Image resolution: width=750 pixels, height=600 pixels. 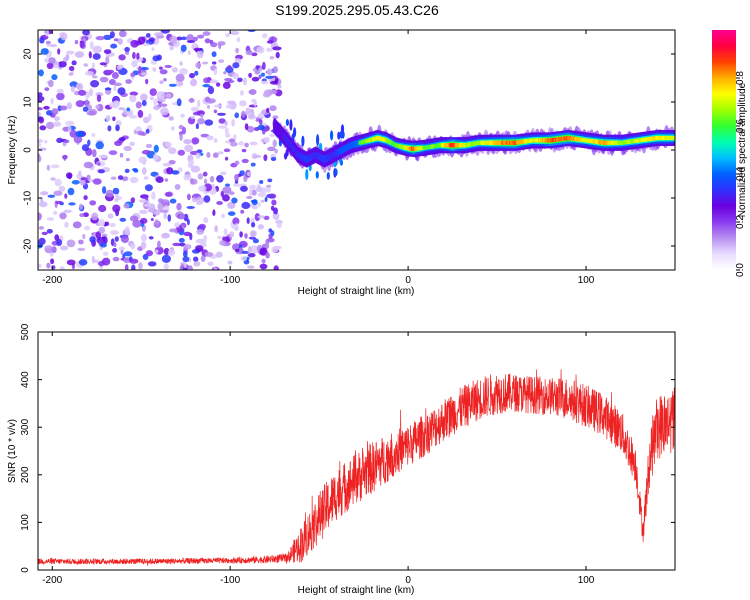 I want to click on x-tick-label: -100, so click(x=230, y=580).